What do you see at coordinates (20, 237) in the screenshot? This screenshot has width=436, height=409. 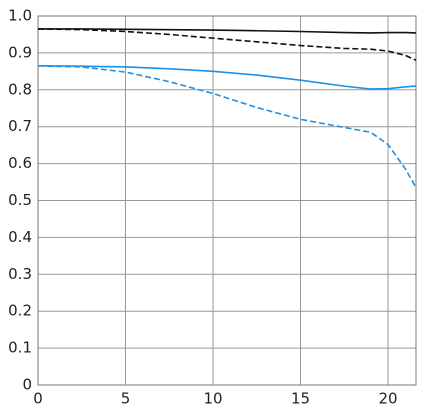 I see `y-tick-label: 0.4` at bounding box center [20, 237].